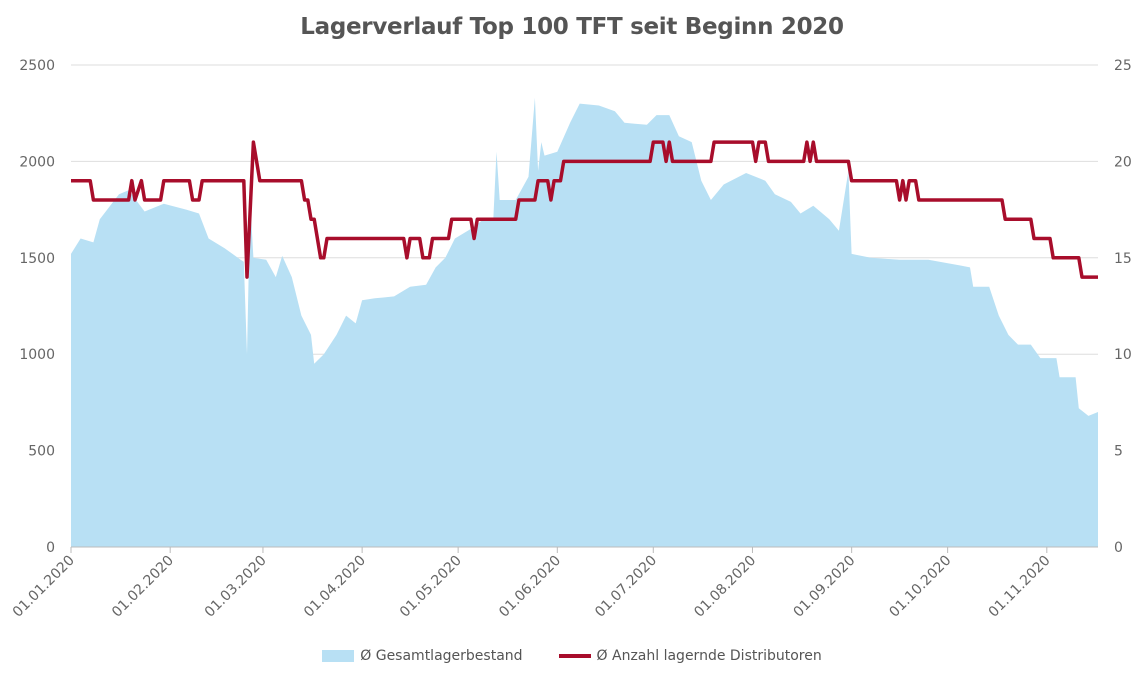  Describe the element at coordinates (1123, 259) in the screenshot. I see `y-right-tick-label: 15` at that location.